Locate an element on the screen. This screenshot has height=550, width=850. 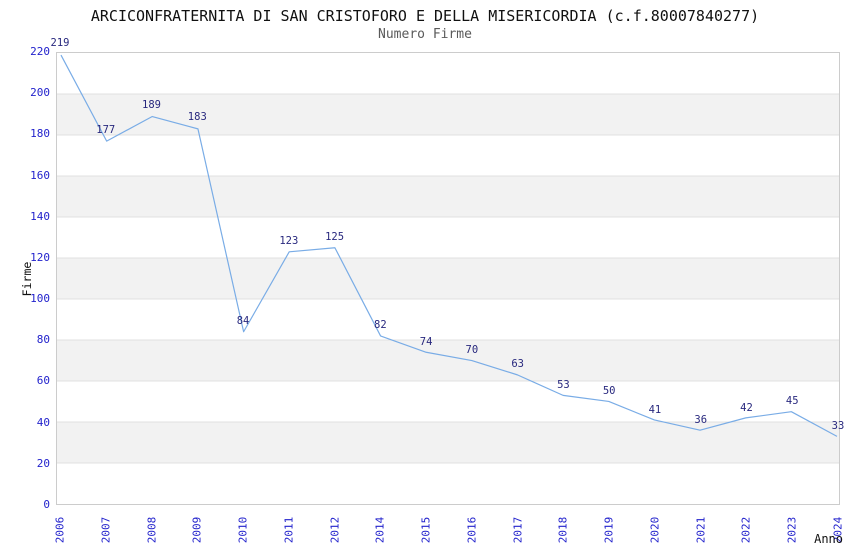
x-tick-label: 2012 is located at coordinates (335, 530).